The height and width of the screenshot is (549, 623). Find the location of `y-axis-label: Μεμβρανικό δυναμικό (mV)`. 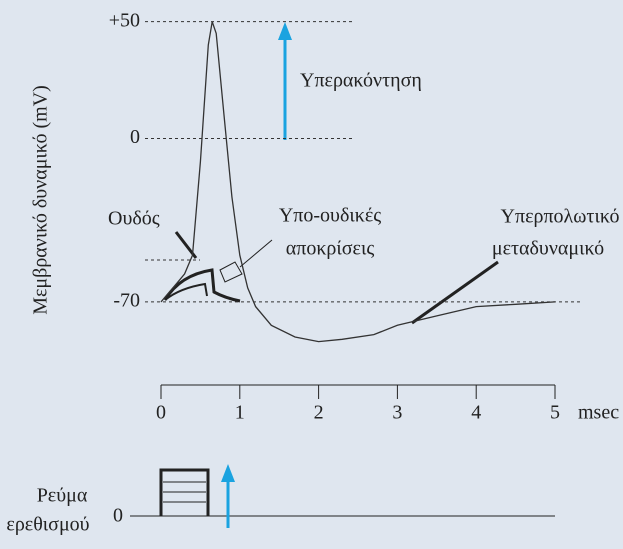

y-axis-label: Μεμβρανικό δυναμικό (mV) is located at coordinates (41, 200).